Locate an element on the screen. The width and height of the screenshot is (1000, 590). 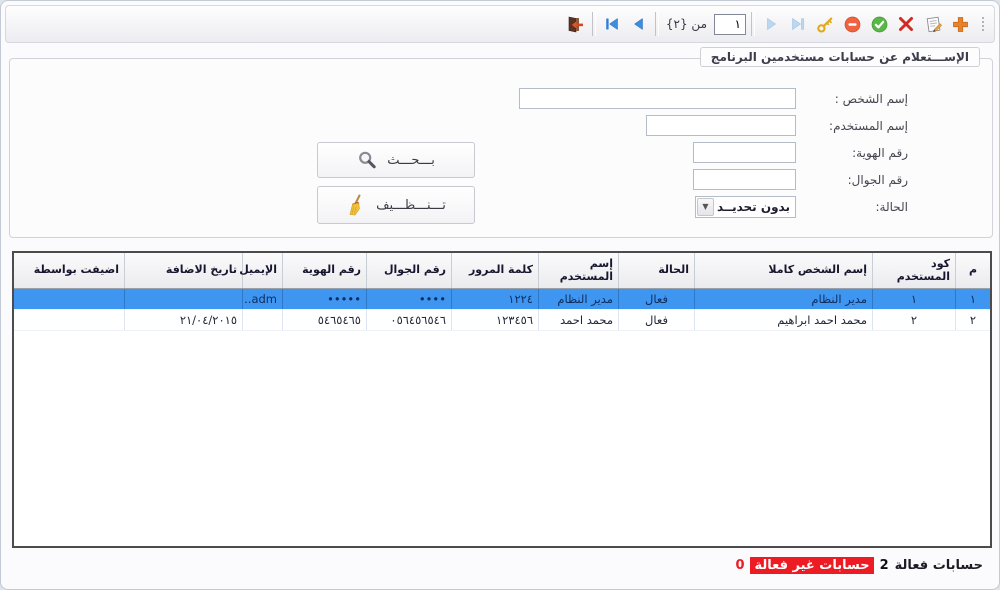
cell-index: ١ is located at coordinates (972, 299).